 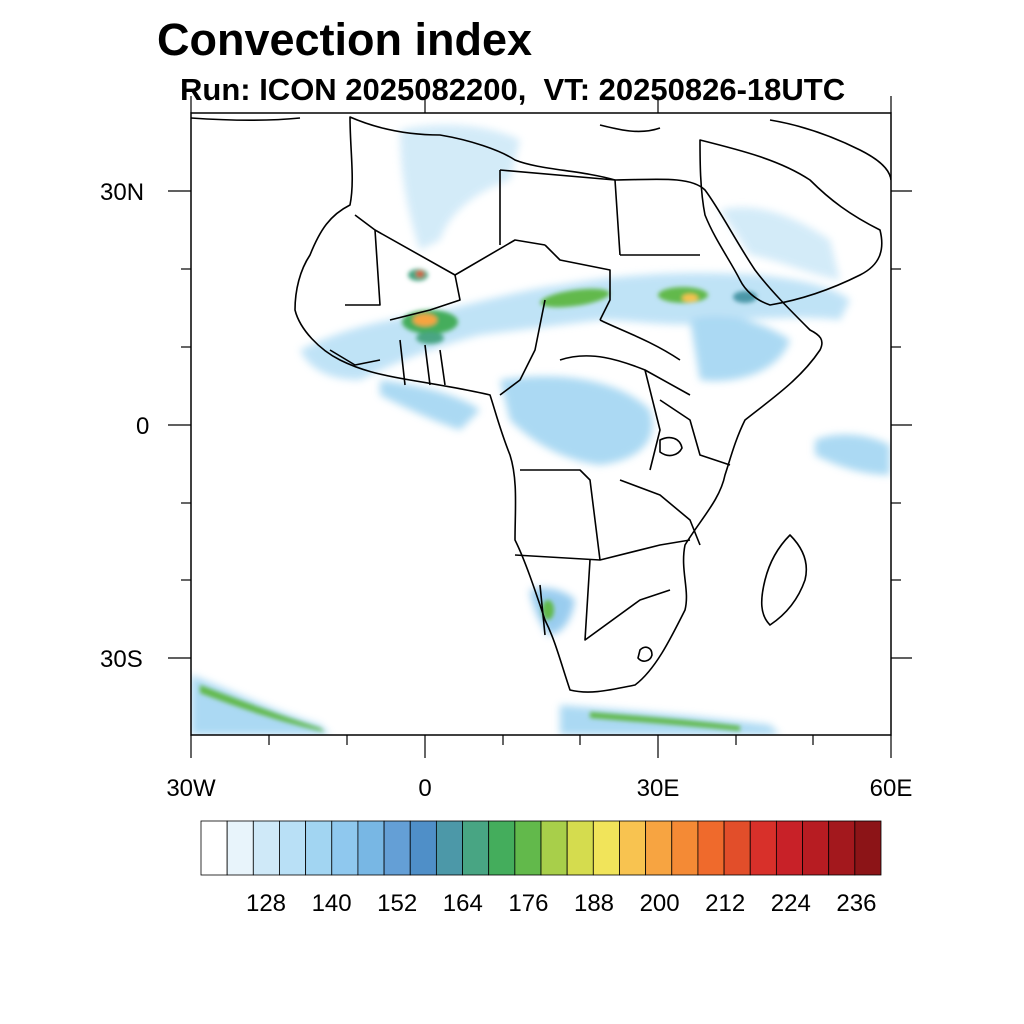 I want to click on lon-label-60e: 60E, so click(x=891, y=788).